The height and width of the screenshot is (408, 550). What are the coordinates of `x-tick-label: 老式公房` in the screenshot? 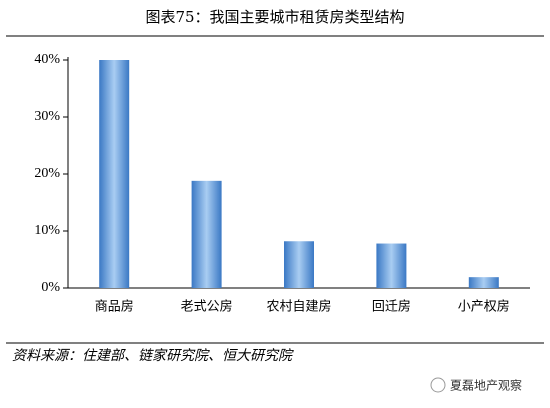 It's located at (207, 307).